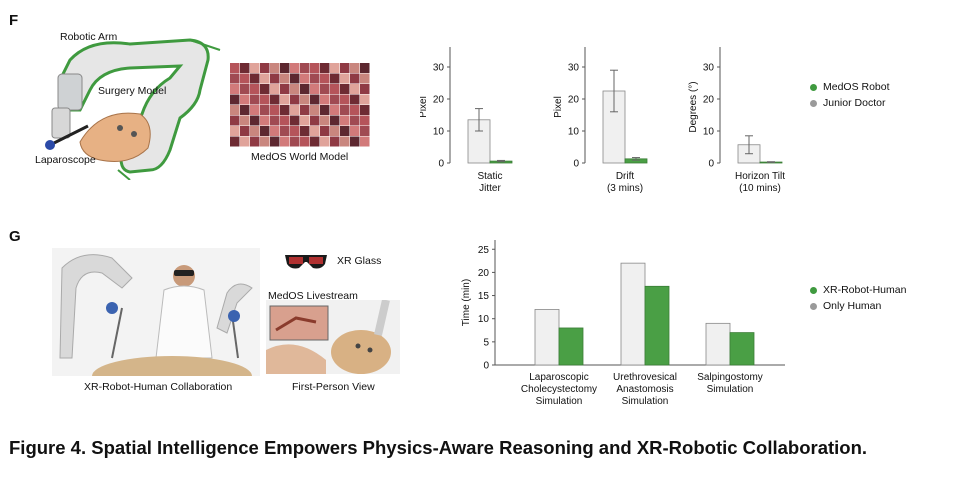  Describe the element at coordinates (96, 306) in the screenshot. I see `left-robot-arm` at that location.